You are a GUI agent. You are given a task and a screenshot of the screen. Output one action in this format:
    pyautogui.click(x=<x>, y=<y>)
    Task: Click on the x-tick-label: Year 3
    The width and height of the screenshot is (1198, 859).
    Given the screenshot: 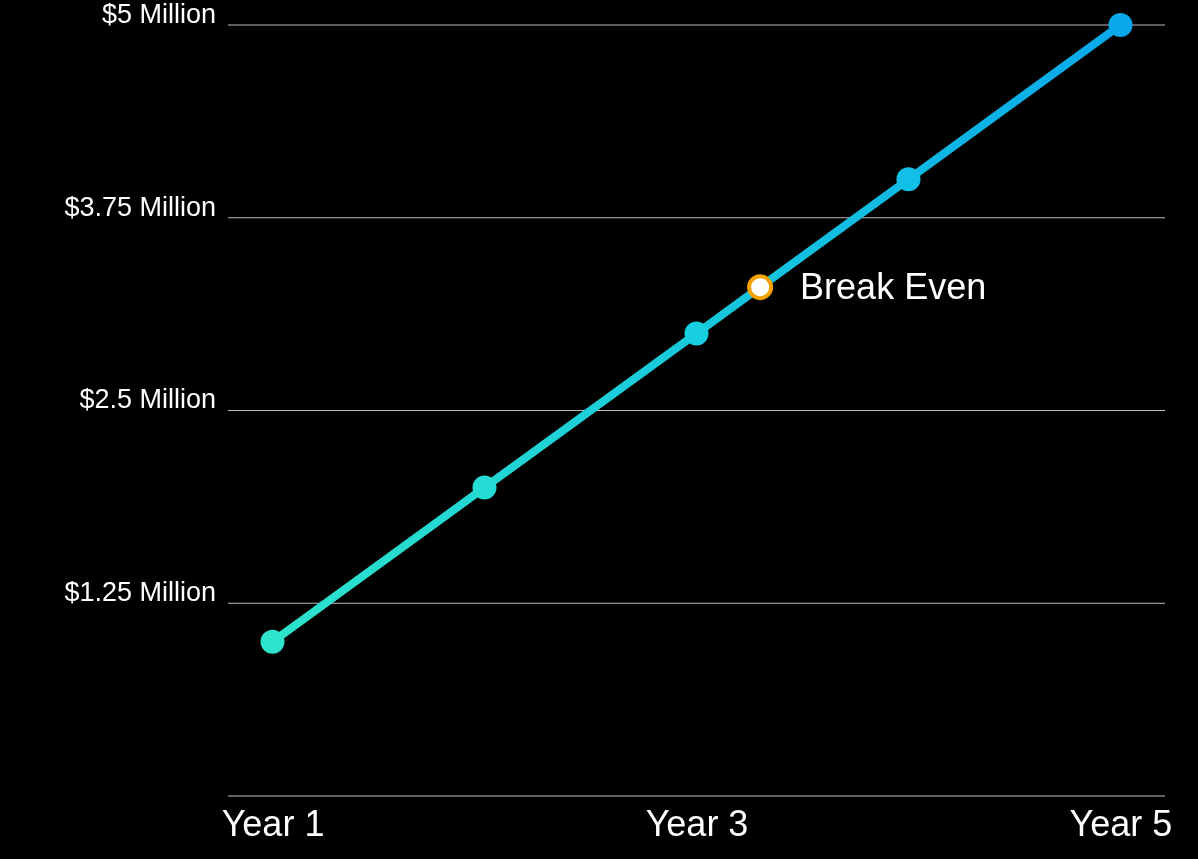 What is the action you would take?
    pyautogui.click(x=697, y=823)
    